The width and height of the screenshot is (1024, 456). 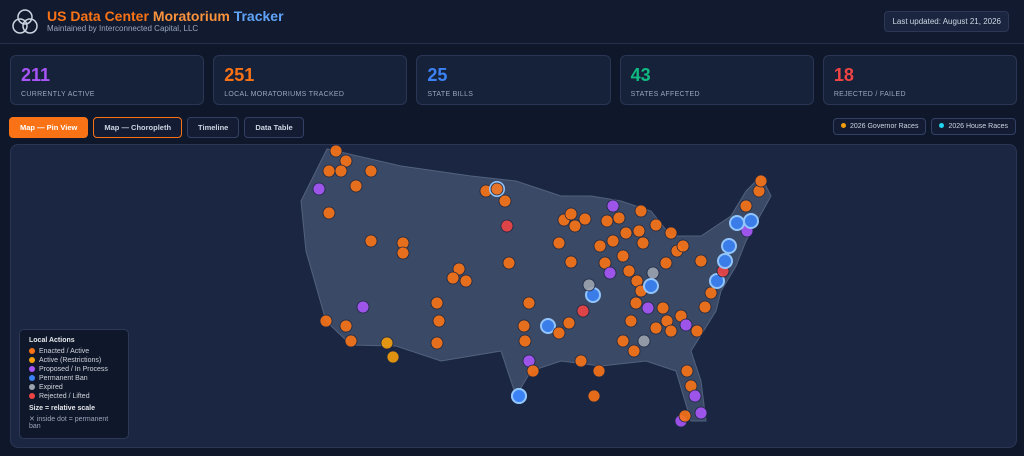 I want to click on toggle: 2026 House Races, so click(x=973, y=126).